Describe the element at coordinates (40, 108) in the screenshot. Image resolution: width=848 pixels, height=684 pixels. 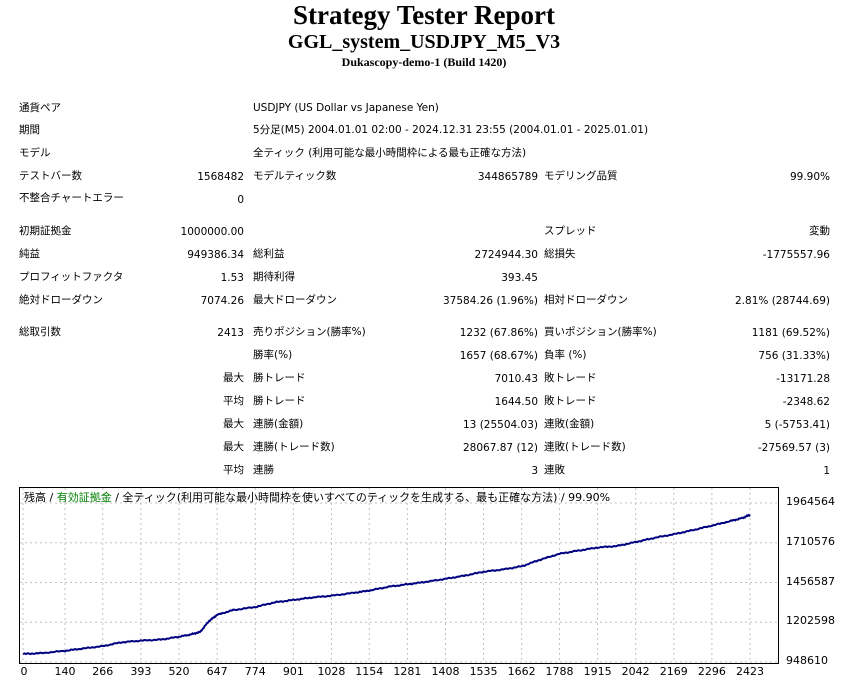
I see `symbol-label: 通貨ペア` at that location.